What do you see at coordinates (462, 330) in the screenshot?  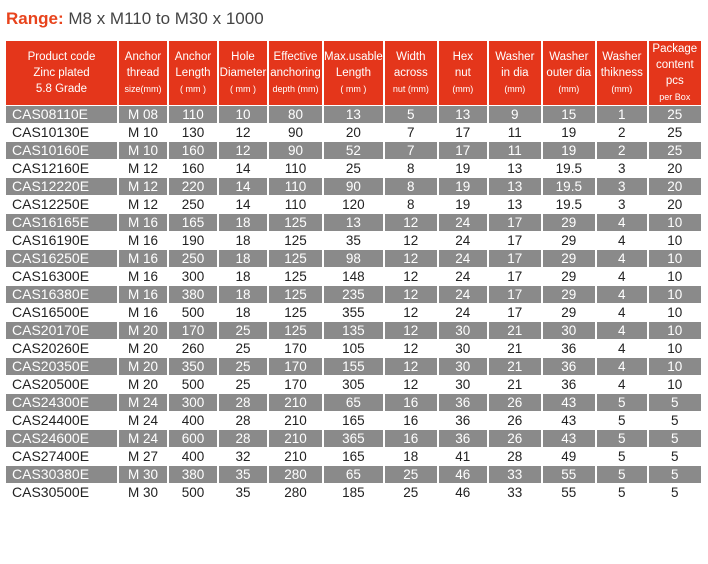 I see `cell-hex-nut: 30` at bounding box center [462, 330].